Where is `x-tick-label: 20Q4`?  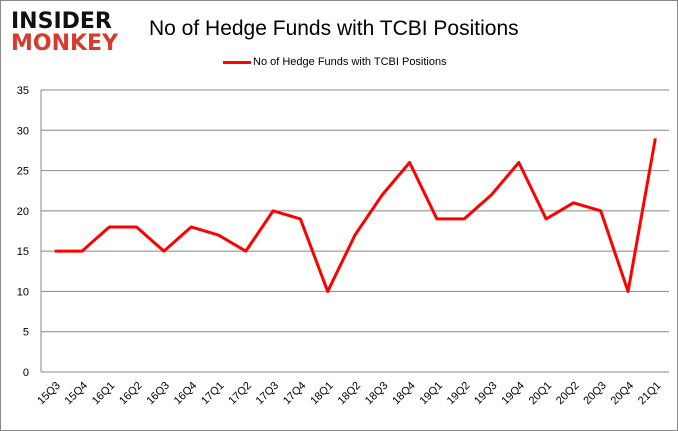 x-tick-label: 20Q4 is located at coordinates (623, 394).